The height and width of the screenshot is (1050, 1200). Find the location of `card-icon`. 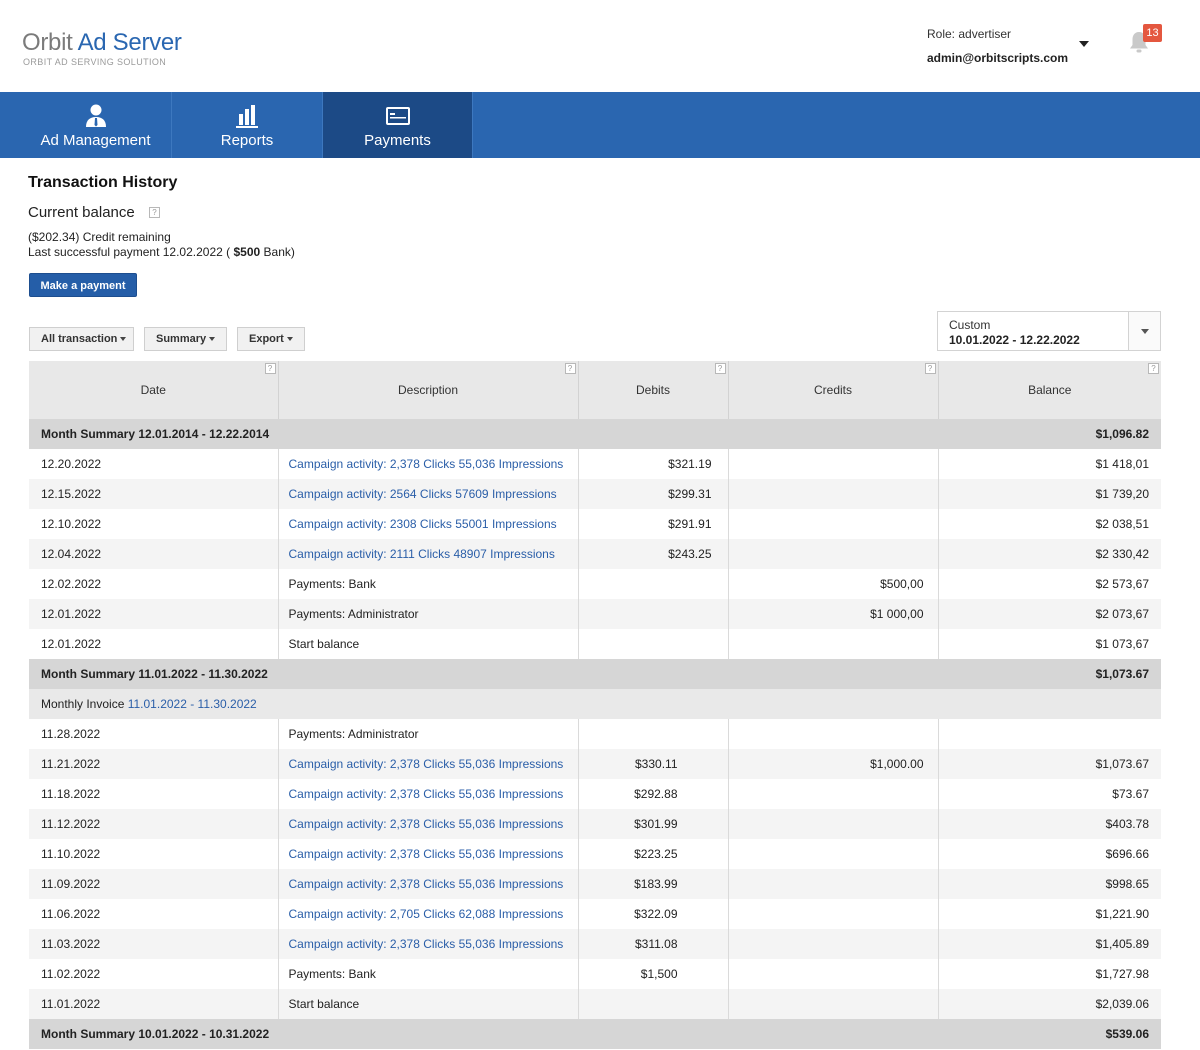

card-icon is located at coordinates (397, 116).